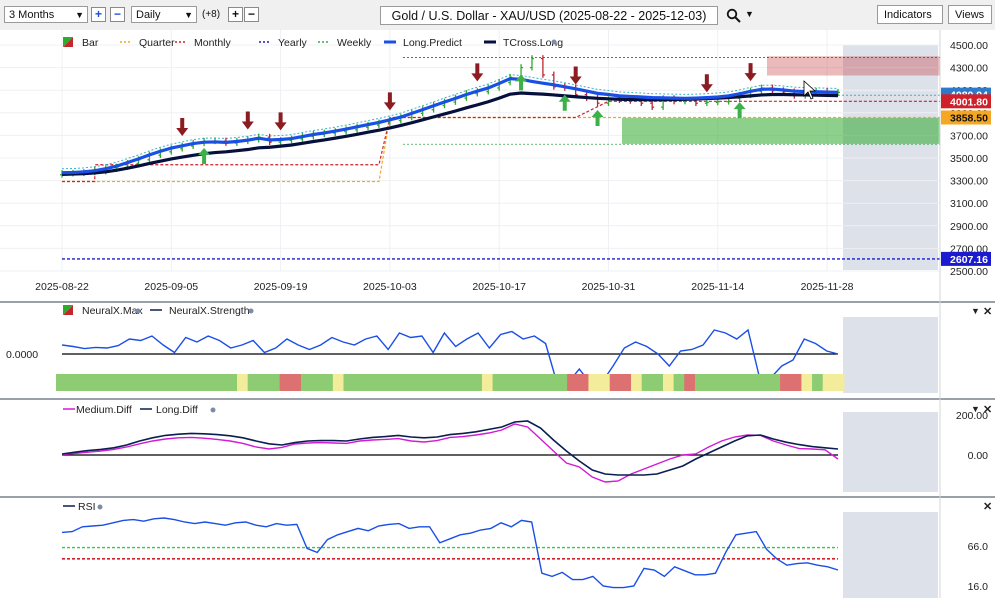  I want to click on x-tick-label: 2025-09-19, so click(281, 287).